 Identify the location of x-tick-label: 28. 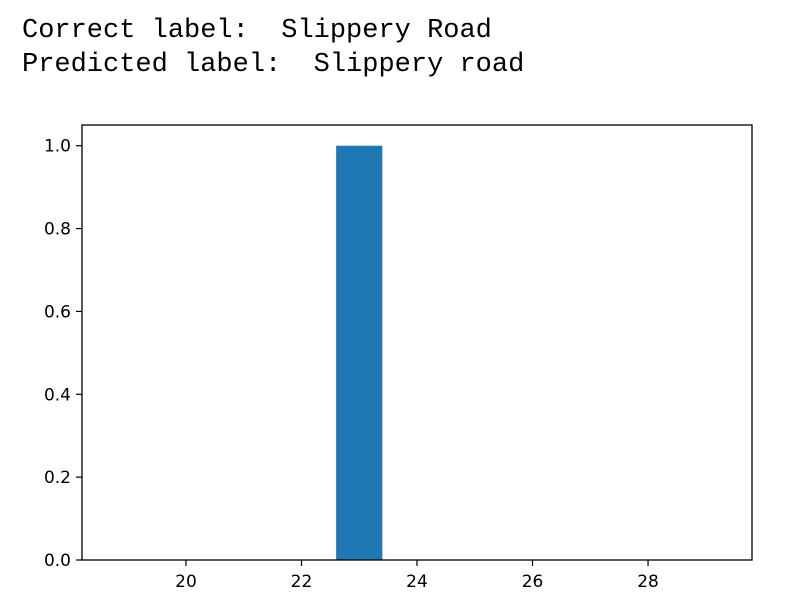
(648, 582).